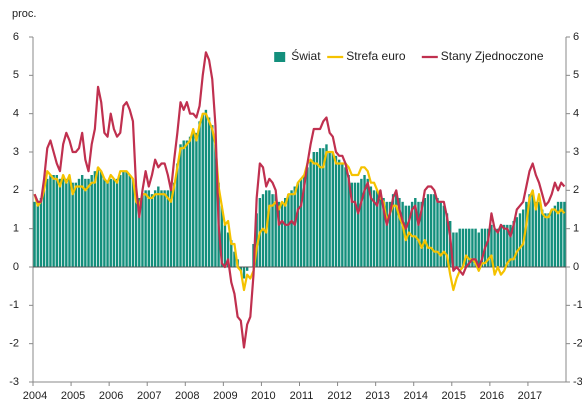 Image resolution: width=582 pixels, height=405 pixels. What do you see at coordinates (24, 14) in the screenshot?
I see `y-axis-label: proc.` at bounding box center [24, 14].